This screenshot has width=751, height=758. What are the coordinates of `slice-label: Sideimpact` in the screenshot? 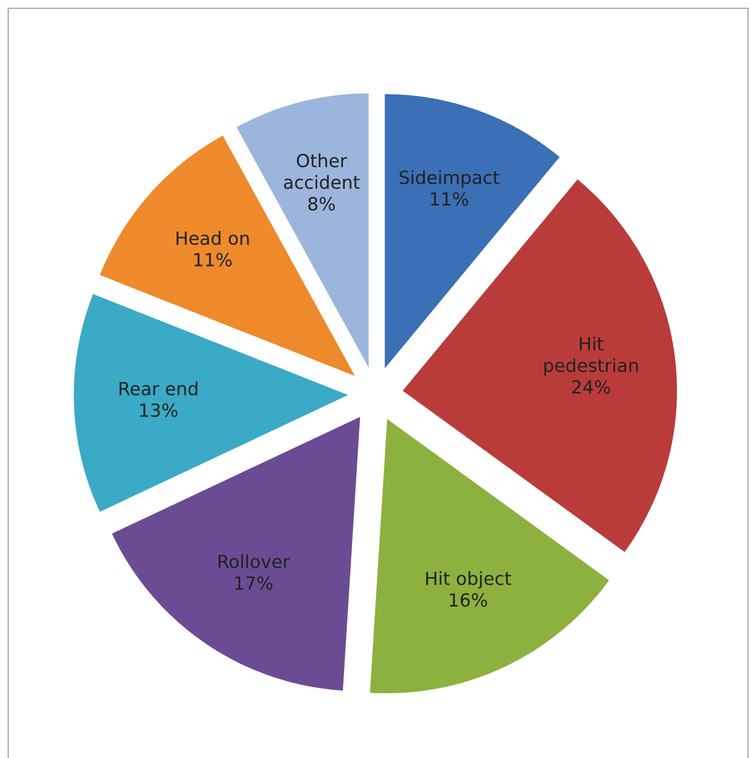 It's located at (450, 179).